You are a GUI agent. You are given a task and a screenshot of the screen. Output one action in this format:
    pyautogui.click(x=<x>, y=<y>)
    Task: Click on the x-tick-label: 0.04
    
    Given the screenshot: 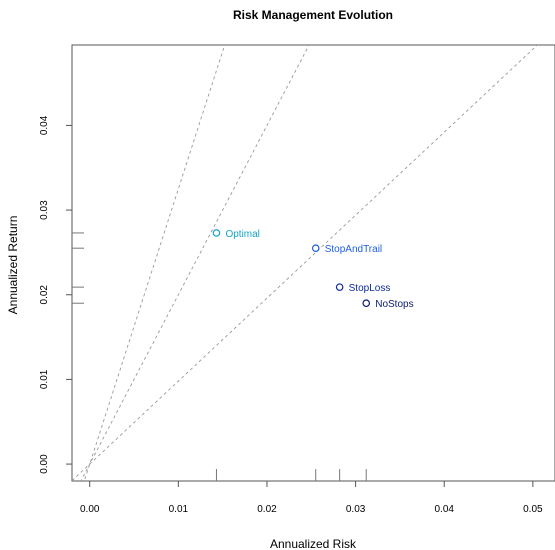 What is the action you would take?
    pyautogui.click(x=444, y=509)
    